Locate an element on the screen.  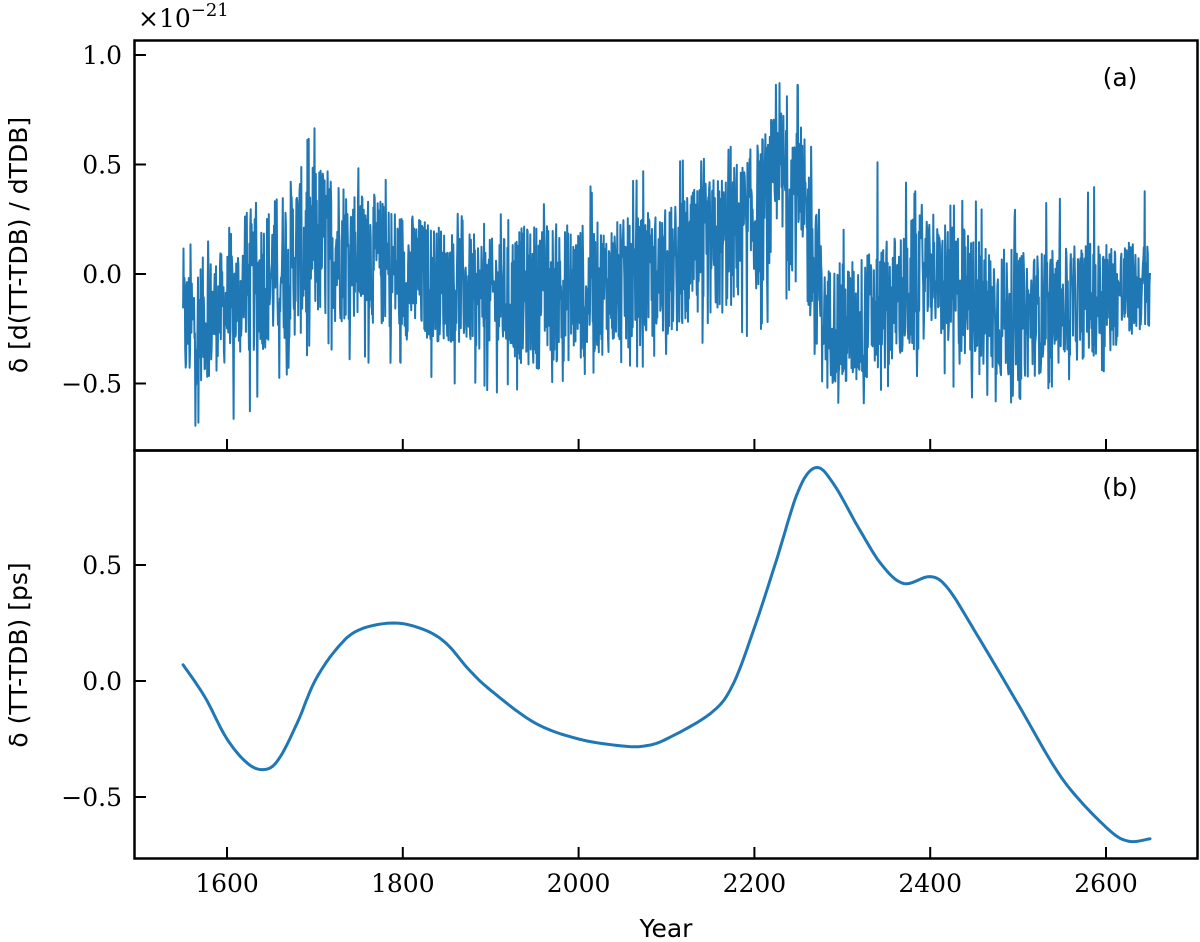
panel-b-y-tick-label: 0.0 is located at coordinates (102, 681).